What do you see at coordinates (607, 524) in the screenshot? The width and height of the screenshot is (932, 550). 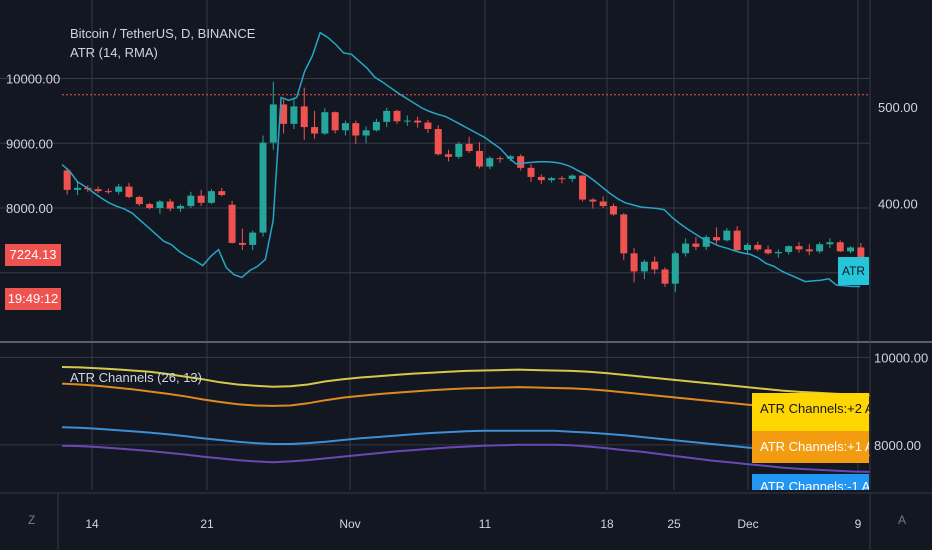 I see `x-tick-label: 18` at bounding box center [607, 524].